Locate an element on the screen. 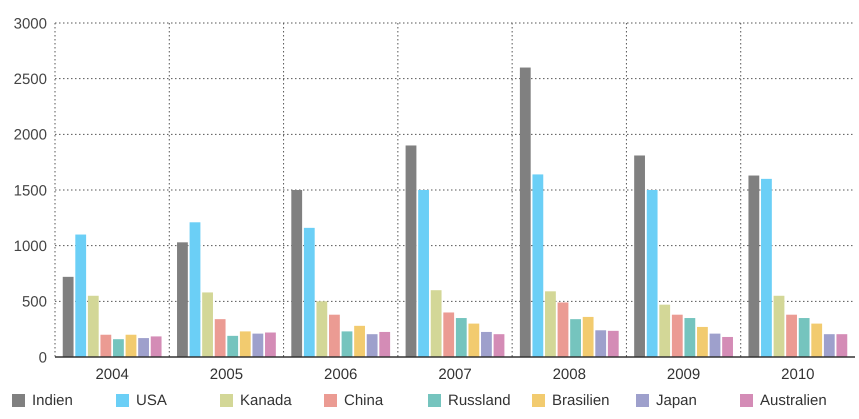 The height and width of the screenshot is (419, 859). legend-label: Indien is located at coordinates (52, 400).